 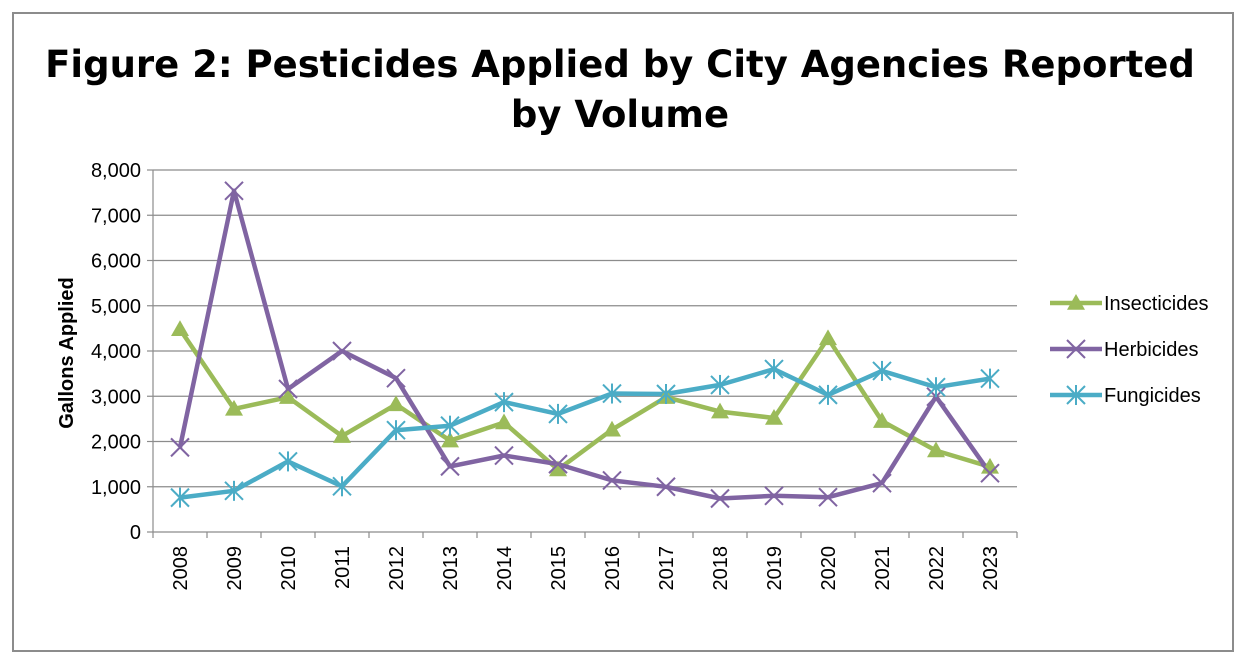 What do you see at coordinates (559, 568) in the screenshot?
I see `x-tick-label: 2015` at bounding box center [559, 568].